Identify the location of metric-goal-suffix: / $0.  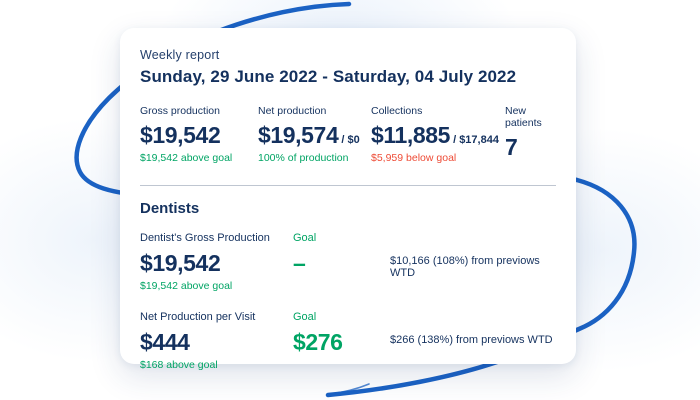
(350, 140).